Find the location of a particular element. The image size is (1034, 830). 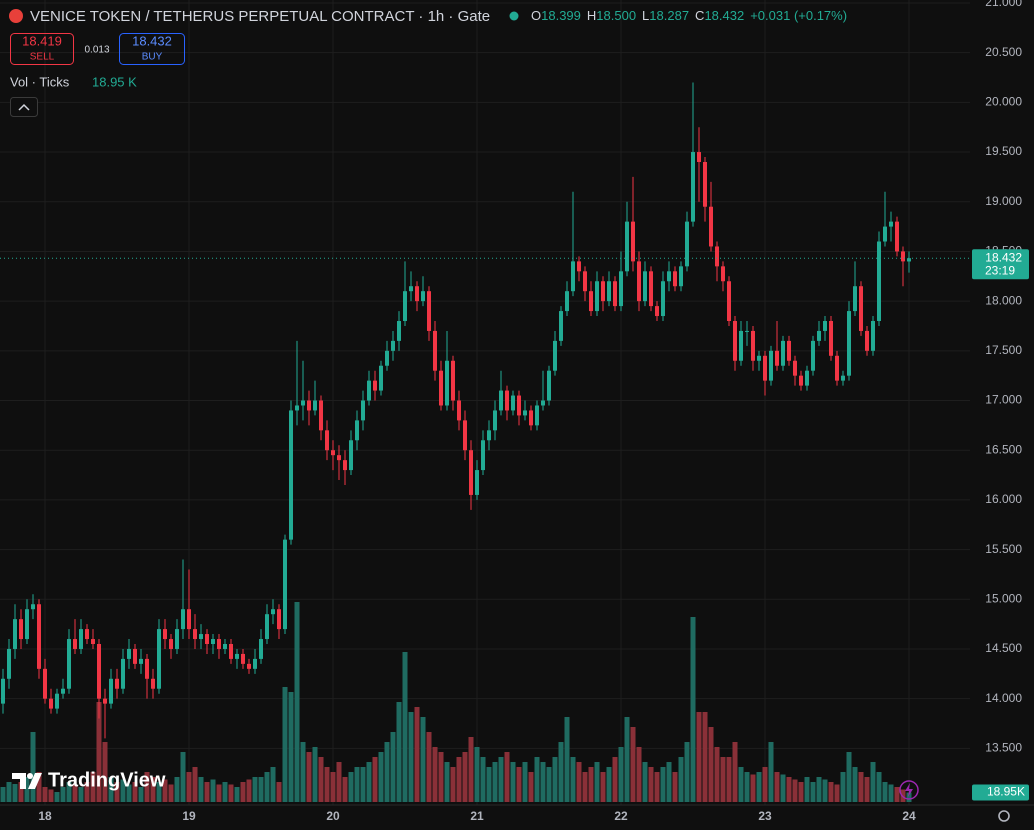

y-tick-label: 15.500 is located at coordinates (1003, 549).